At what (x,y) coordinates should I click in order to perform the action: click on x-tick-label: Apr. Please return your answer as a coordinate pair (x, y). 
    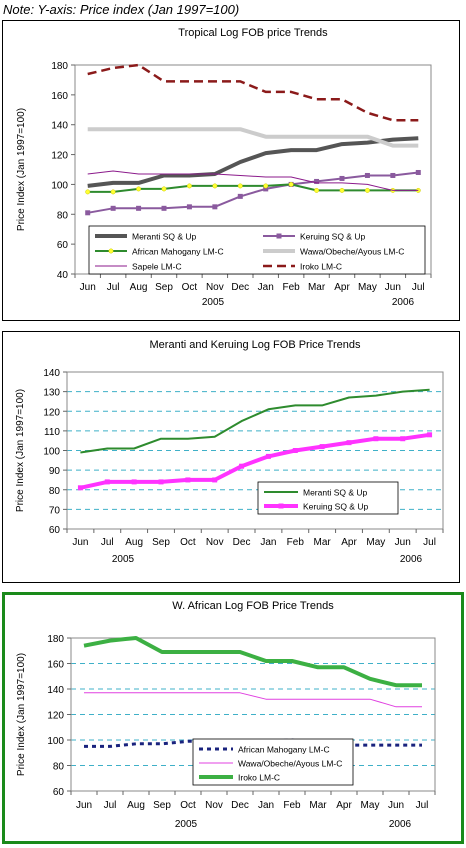
    Looking at the image, I should click on (342, 287).